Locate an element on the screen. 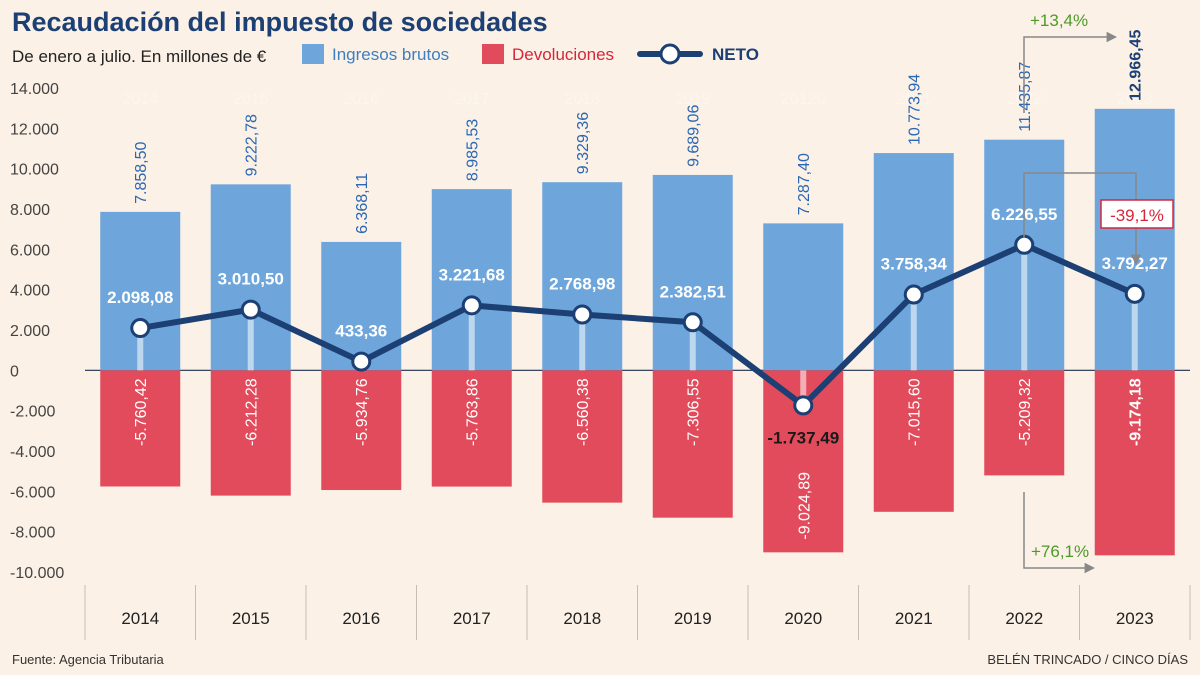 The image size is (1200, 675). neto-label: 2.382,51 is located at coordinates (693, 291).